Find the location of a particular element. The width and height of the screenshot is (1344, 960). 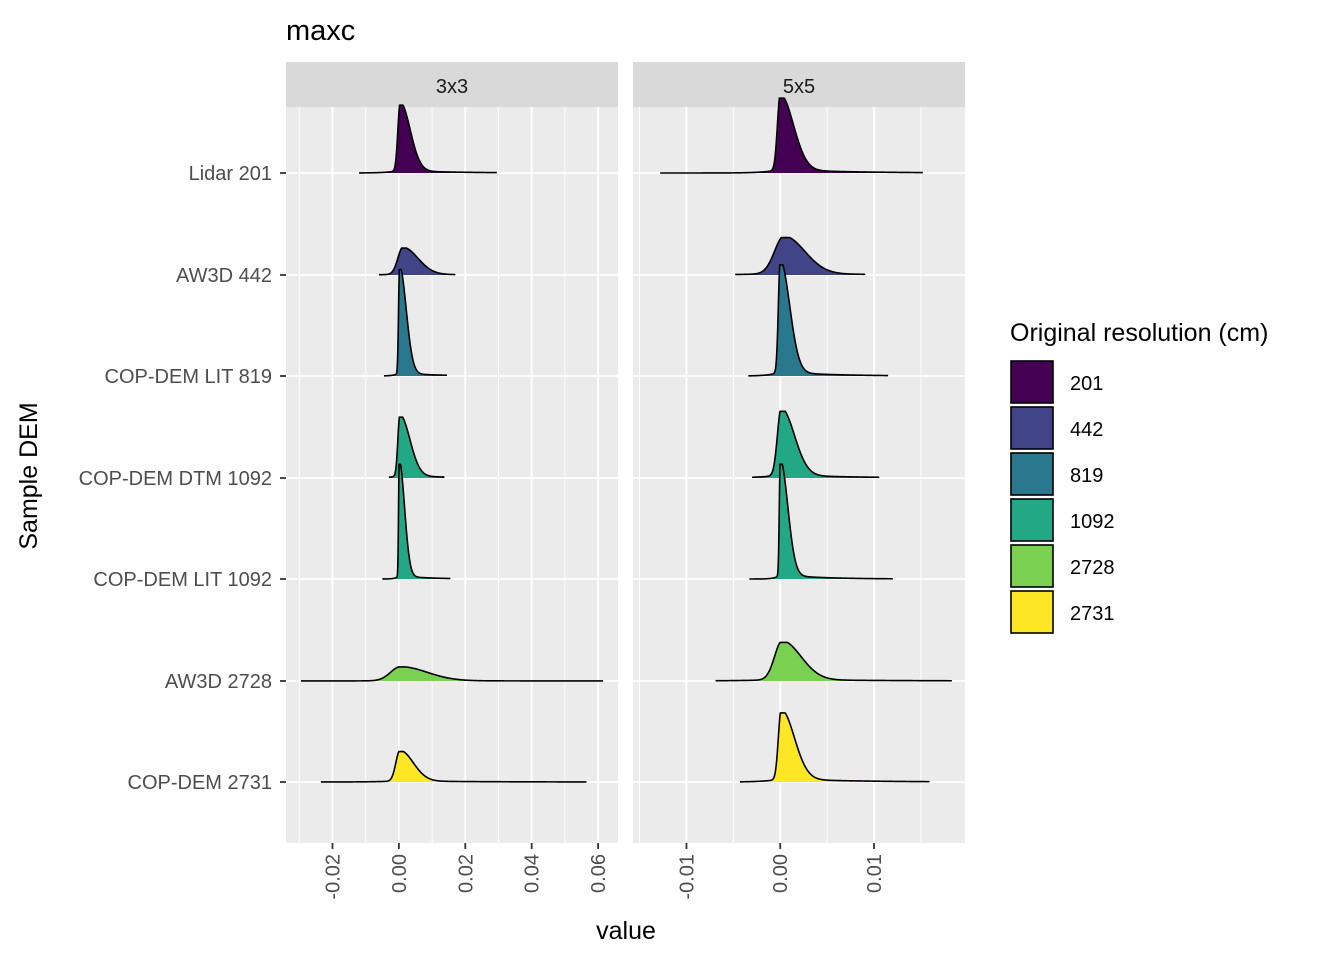

y-tick-label: COP-DEM 2731 is located at coordinates (200, 783).